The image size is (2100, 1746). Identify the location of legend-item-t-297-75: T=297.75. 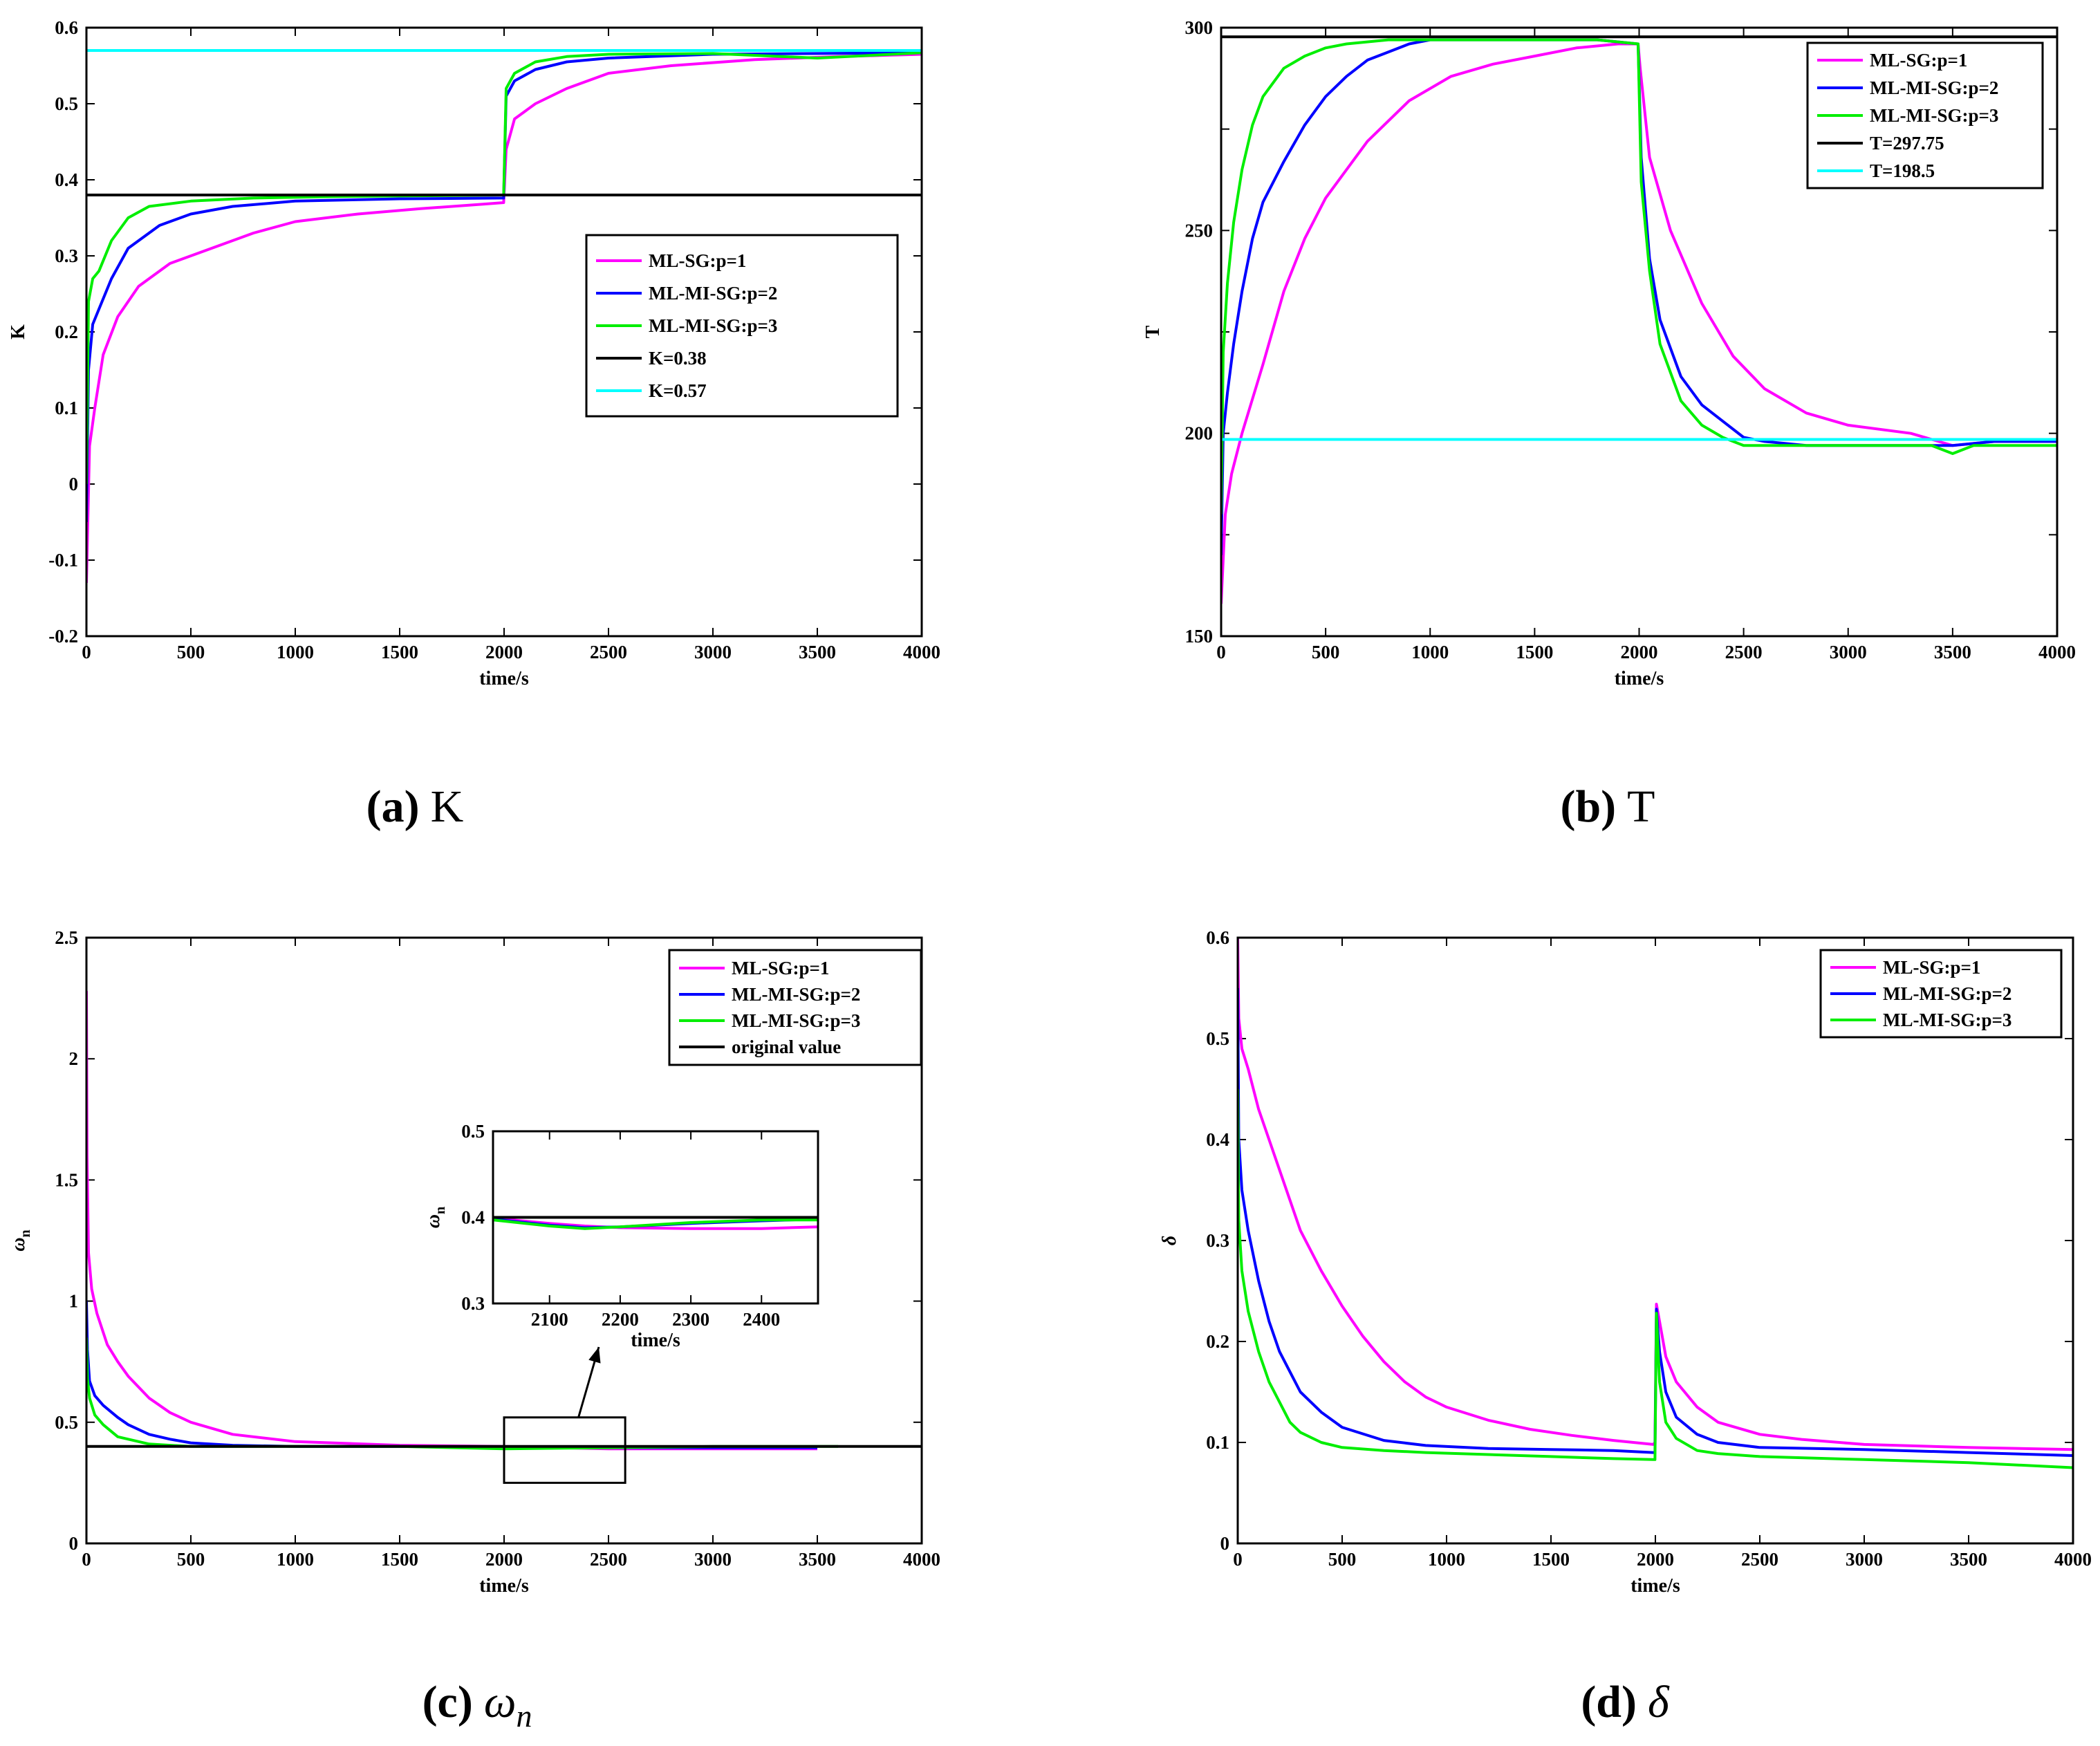
(1880, 143).